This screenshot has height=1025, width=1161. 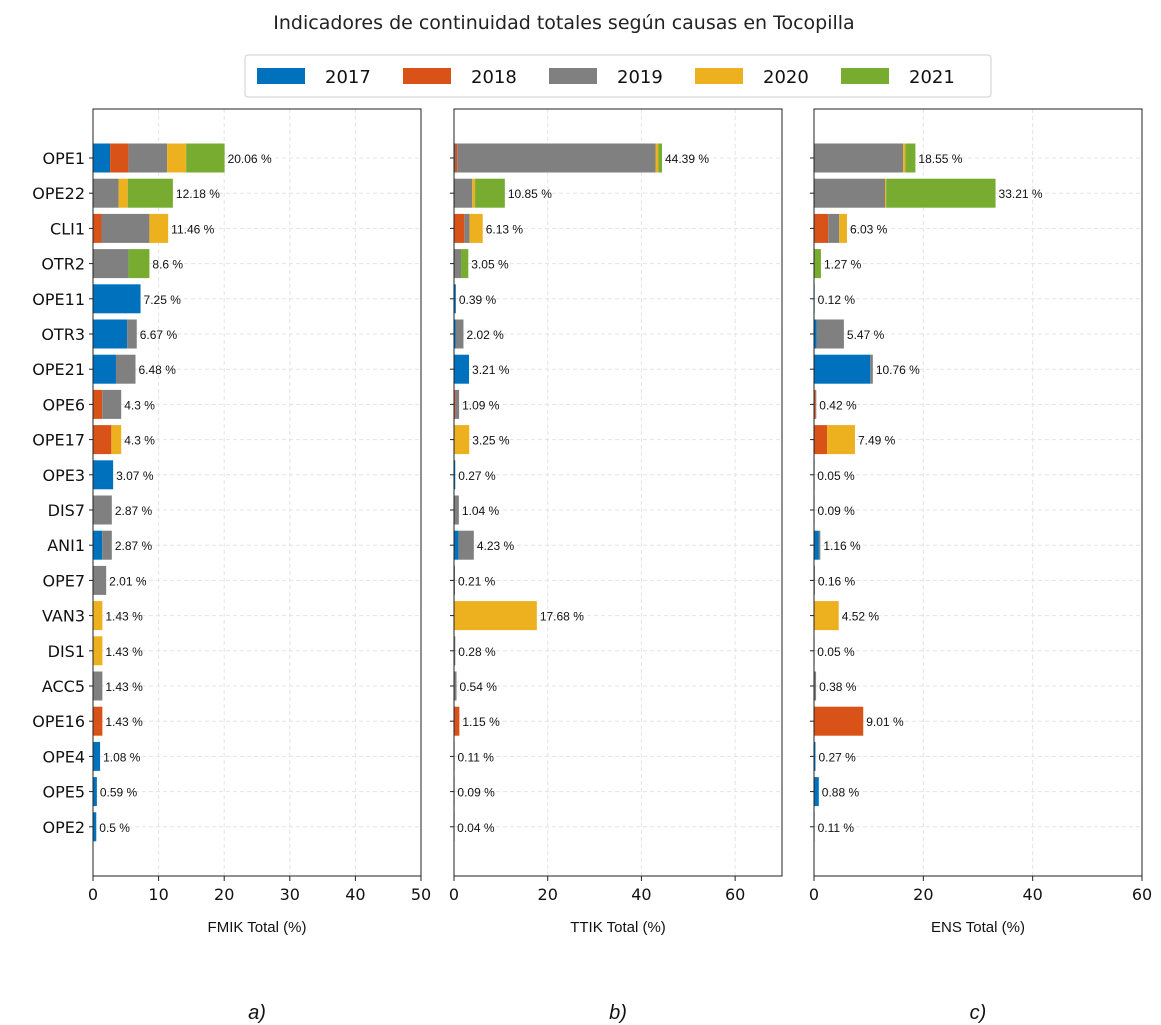 I want to click on value-label-VAN3: 1.43 %, so click(x=124, y=617).